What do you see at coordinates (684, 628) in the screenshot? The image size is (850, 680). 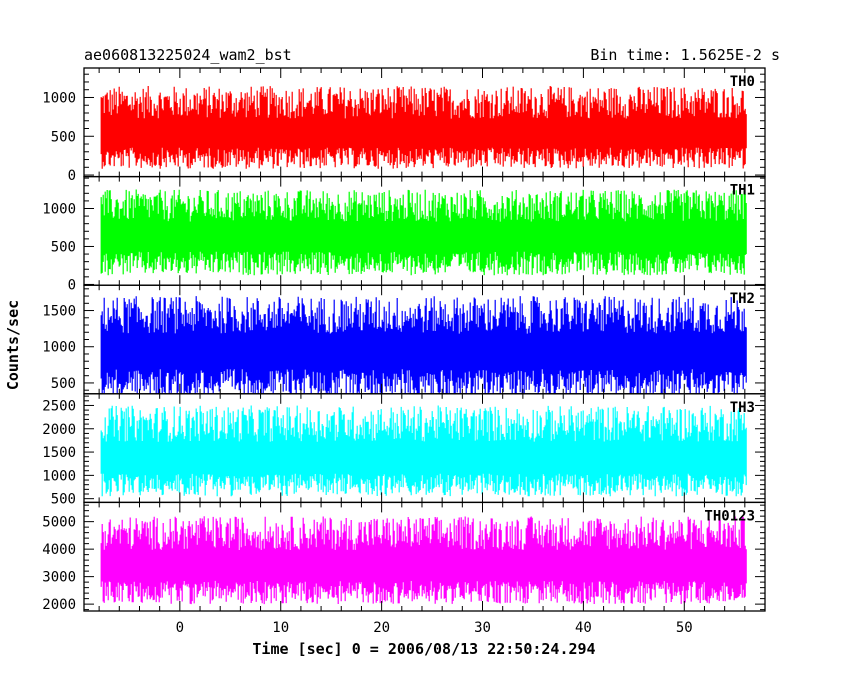 I see `x-tick-label: 50` at bounding box center [684, 628].